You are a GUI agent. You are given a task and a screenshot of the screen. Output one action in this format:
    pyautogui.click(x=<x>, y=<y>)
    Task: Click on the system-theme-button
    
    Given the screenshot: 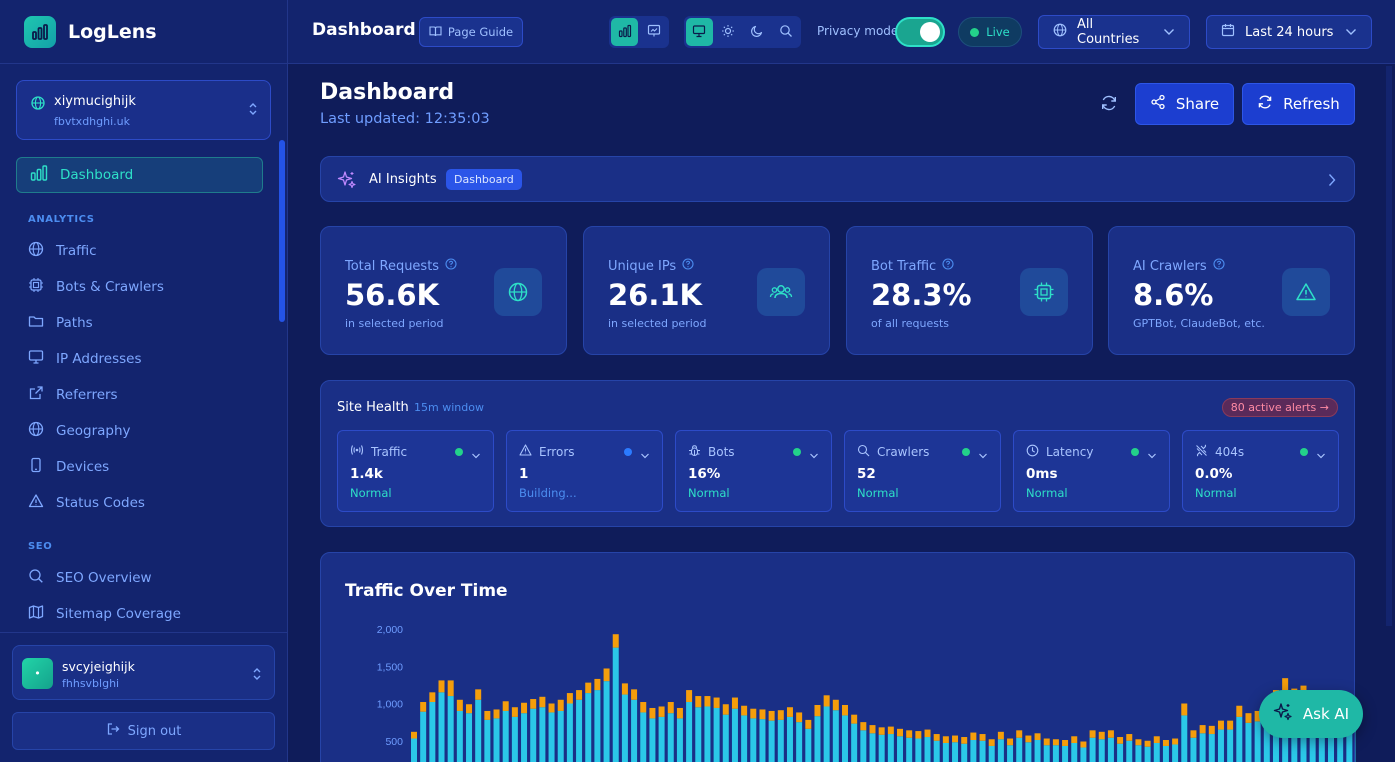 What is the action you would take?
    pyautogui.click(x=699, y=32)
    